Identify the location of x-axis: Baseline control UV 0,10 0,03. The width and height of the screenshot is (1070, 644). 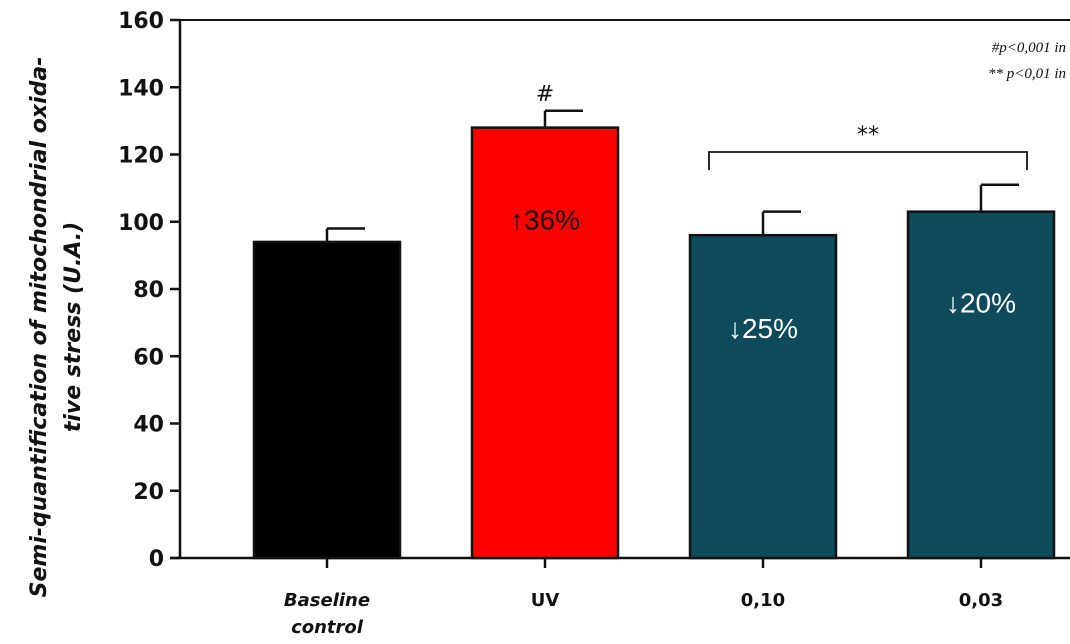
(643, 598).